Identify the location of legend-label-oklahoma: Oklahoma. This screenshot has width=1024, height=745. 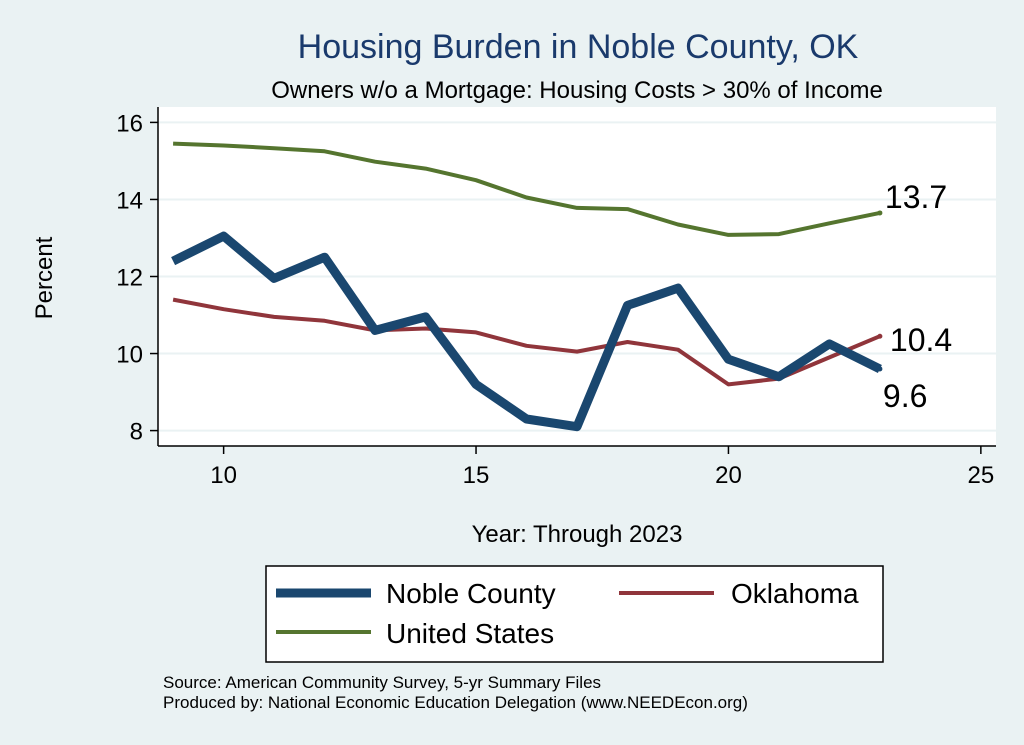
(795, 593).